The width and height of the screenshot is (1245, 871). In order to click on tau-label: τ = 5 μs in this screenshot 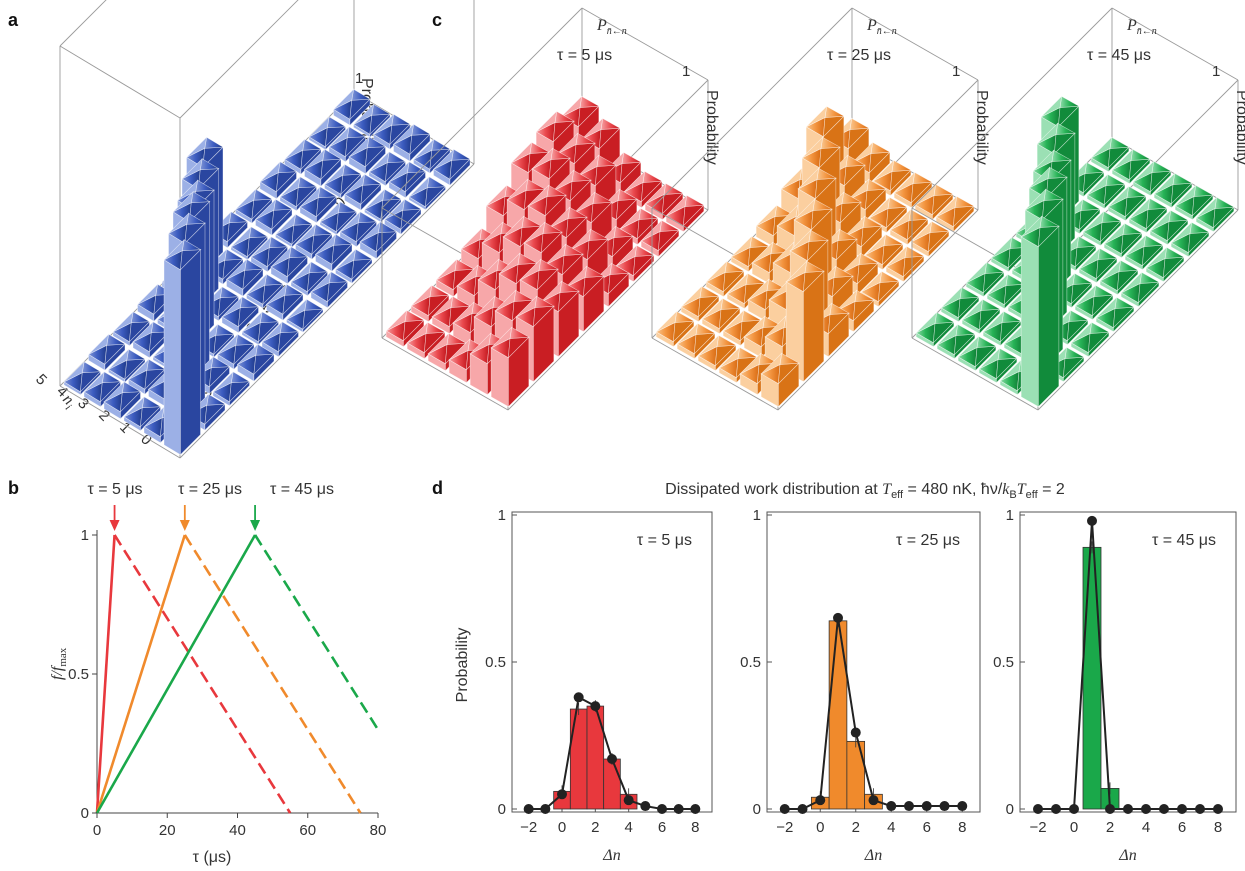, I will do `click(664, 540)`.